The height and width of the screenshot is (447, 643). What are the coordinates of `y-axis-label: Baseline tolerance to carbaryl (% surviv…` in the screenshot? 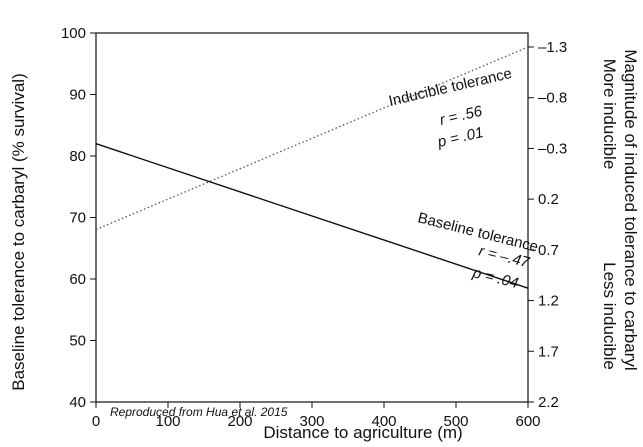 It's located at (18, 231).